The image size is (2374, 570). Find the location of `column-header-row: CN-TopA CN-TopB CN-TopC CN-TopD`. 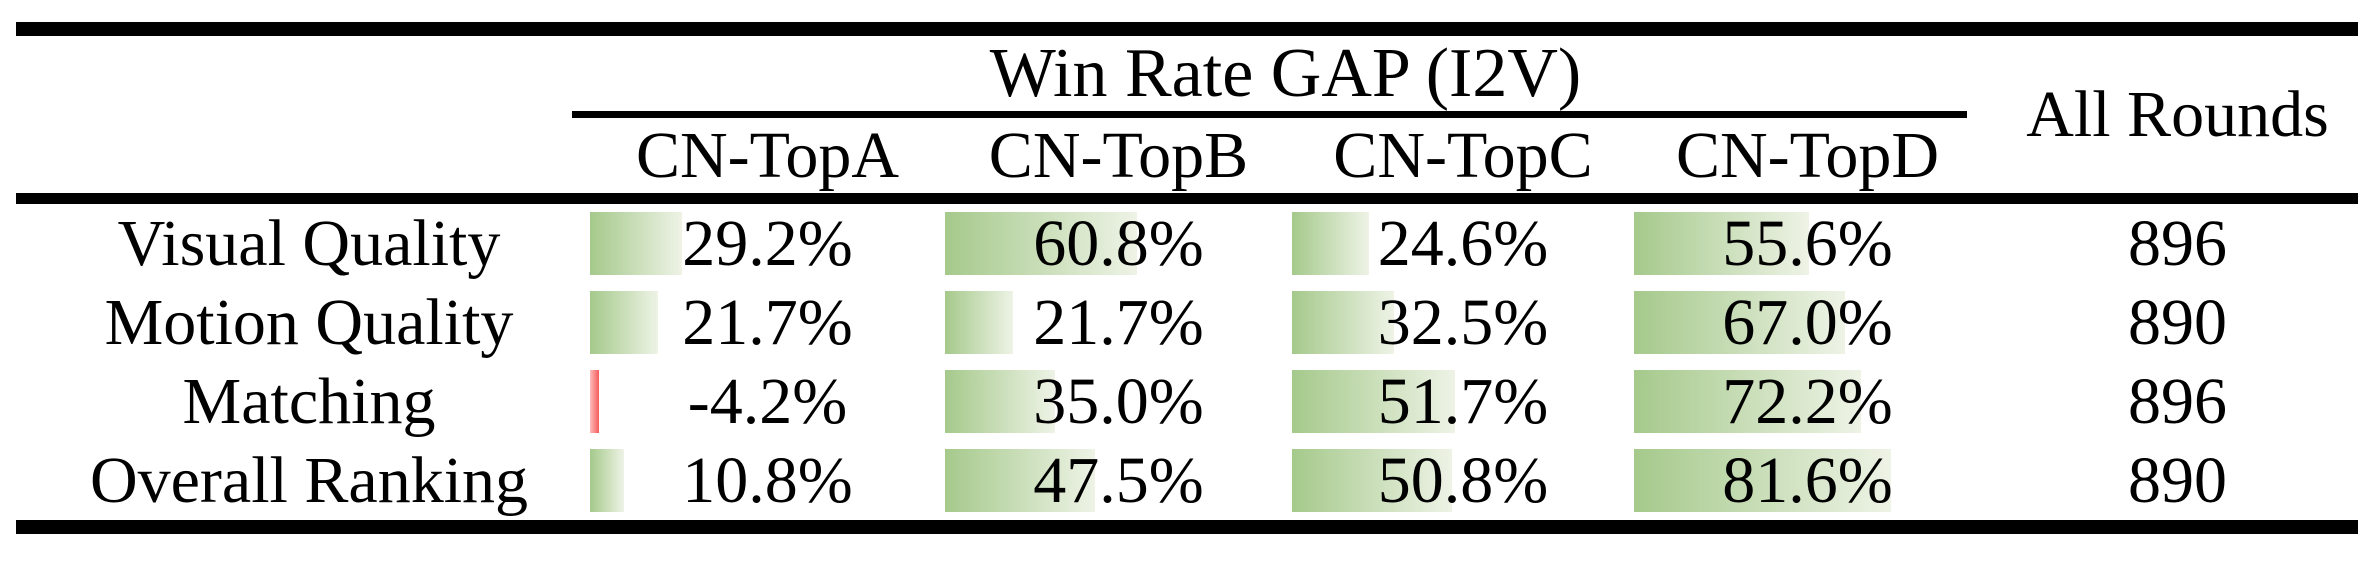

column-header-row: CN-TopA CN-TopB CN-TopC CN-TopD is located at coordinates (1187, 155).